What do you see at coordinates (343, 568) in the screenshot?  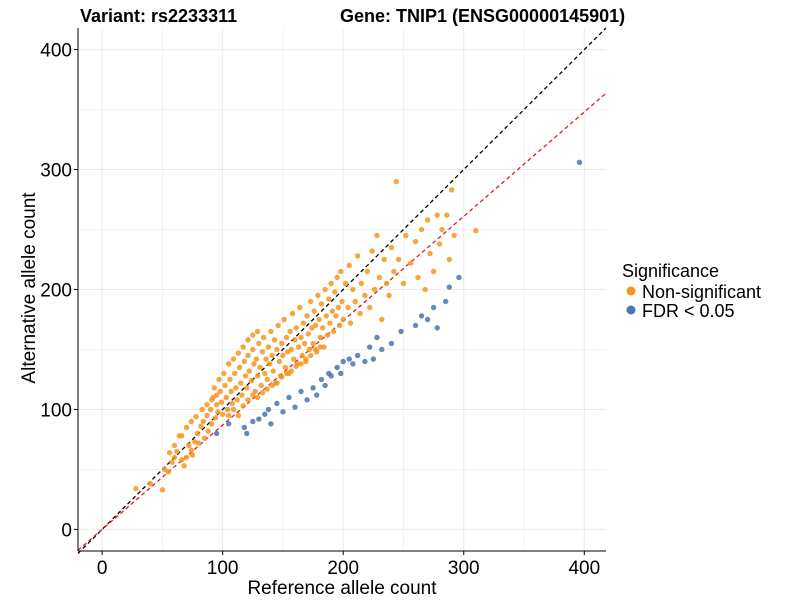 I see `x-tick-label: 200` at bounding box center [343, 568].